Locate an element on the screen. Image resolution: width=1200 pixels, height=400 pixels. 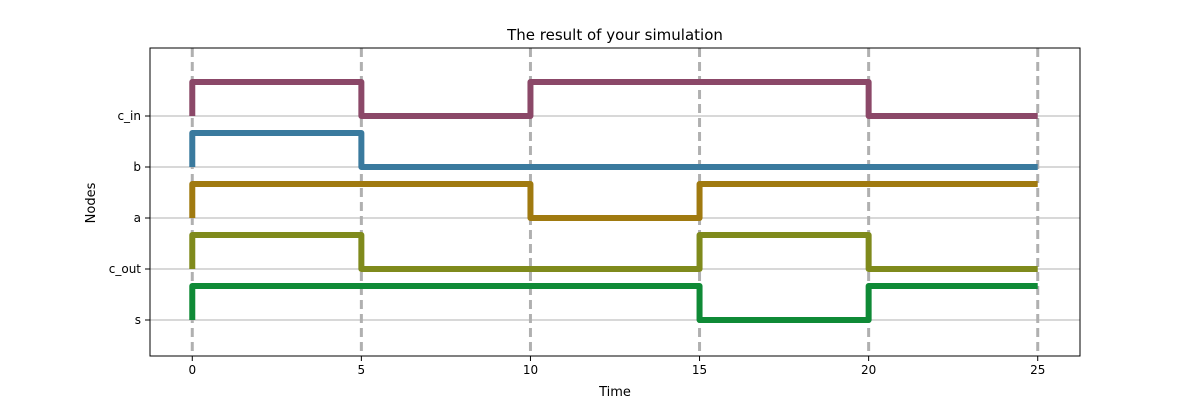
x-tick-label-10: 10 is located at coordinates (530, 370).